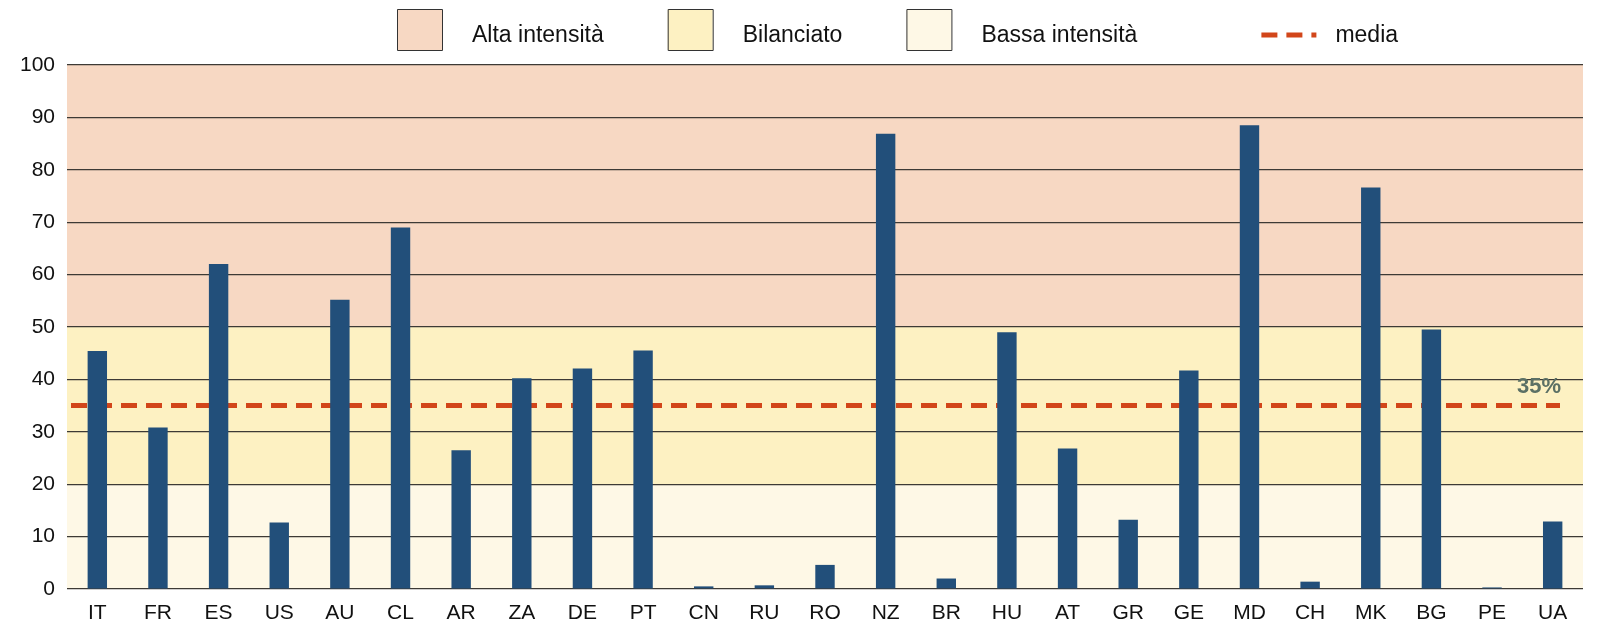 The image size is (1600, 640). Describe the element at coordinates (764, 612) in the screenshot. I see `x-tick-label: RU` at that location.